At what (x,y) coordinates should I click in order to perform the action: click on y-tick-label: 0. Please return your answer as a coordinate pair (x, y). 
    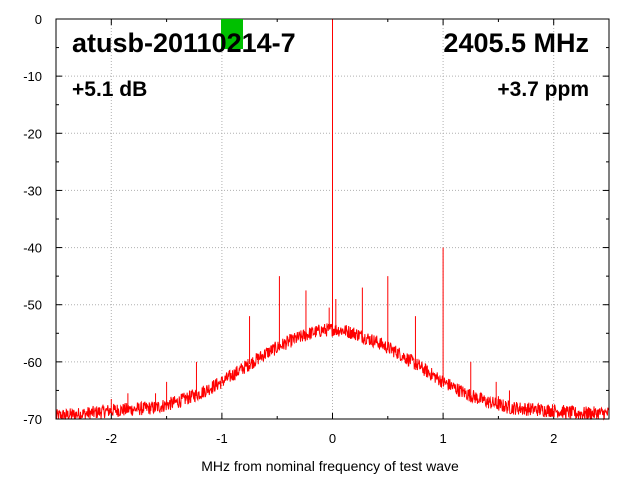
    Looking at the image, I should click on (38, 19).